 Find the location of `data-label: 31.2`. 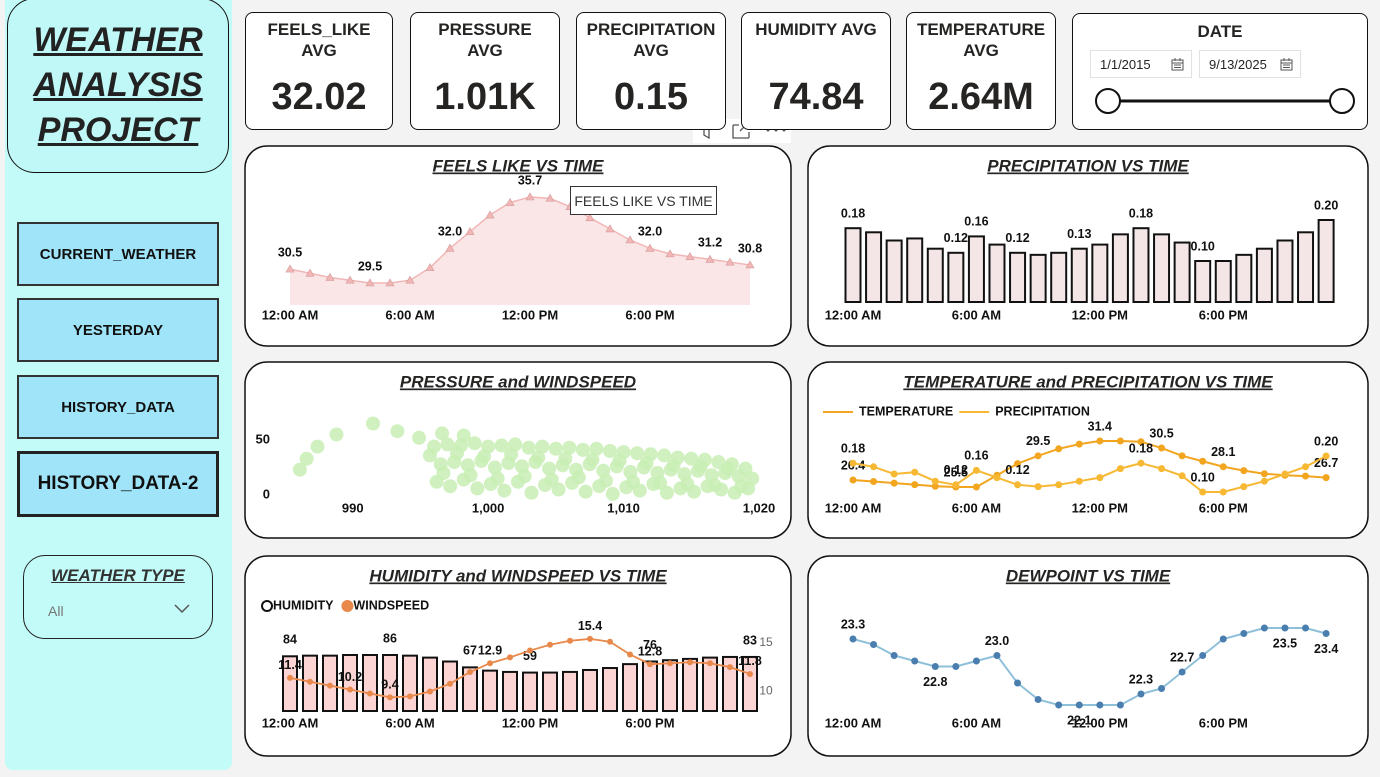

data-label: 31.2 is located at coordinates (710, 243).